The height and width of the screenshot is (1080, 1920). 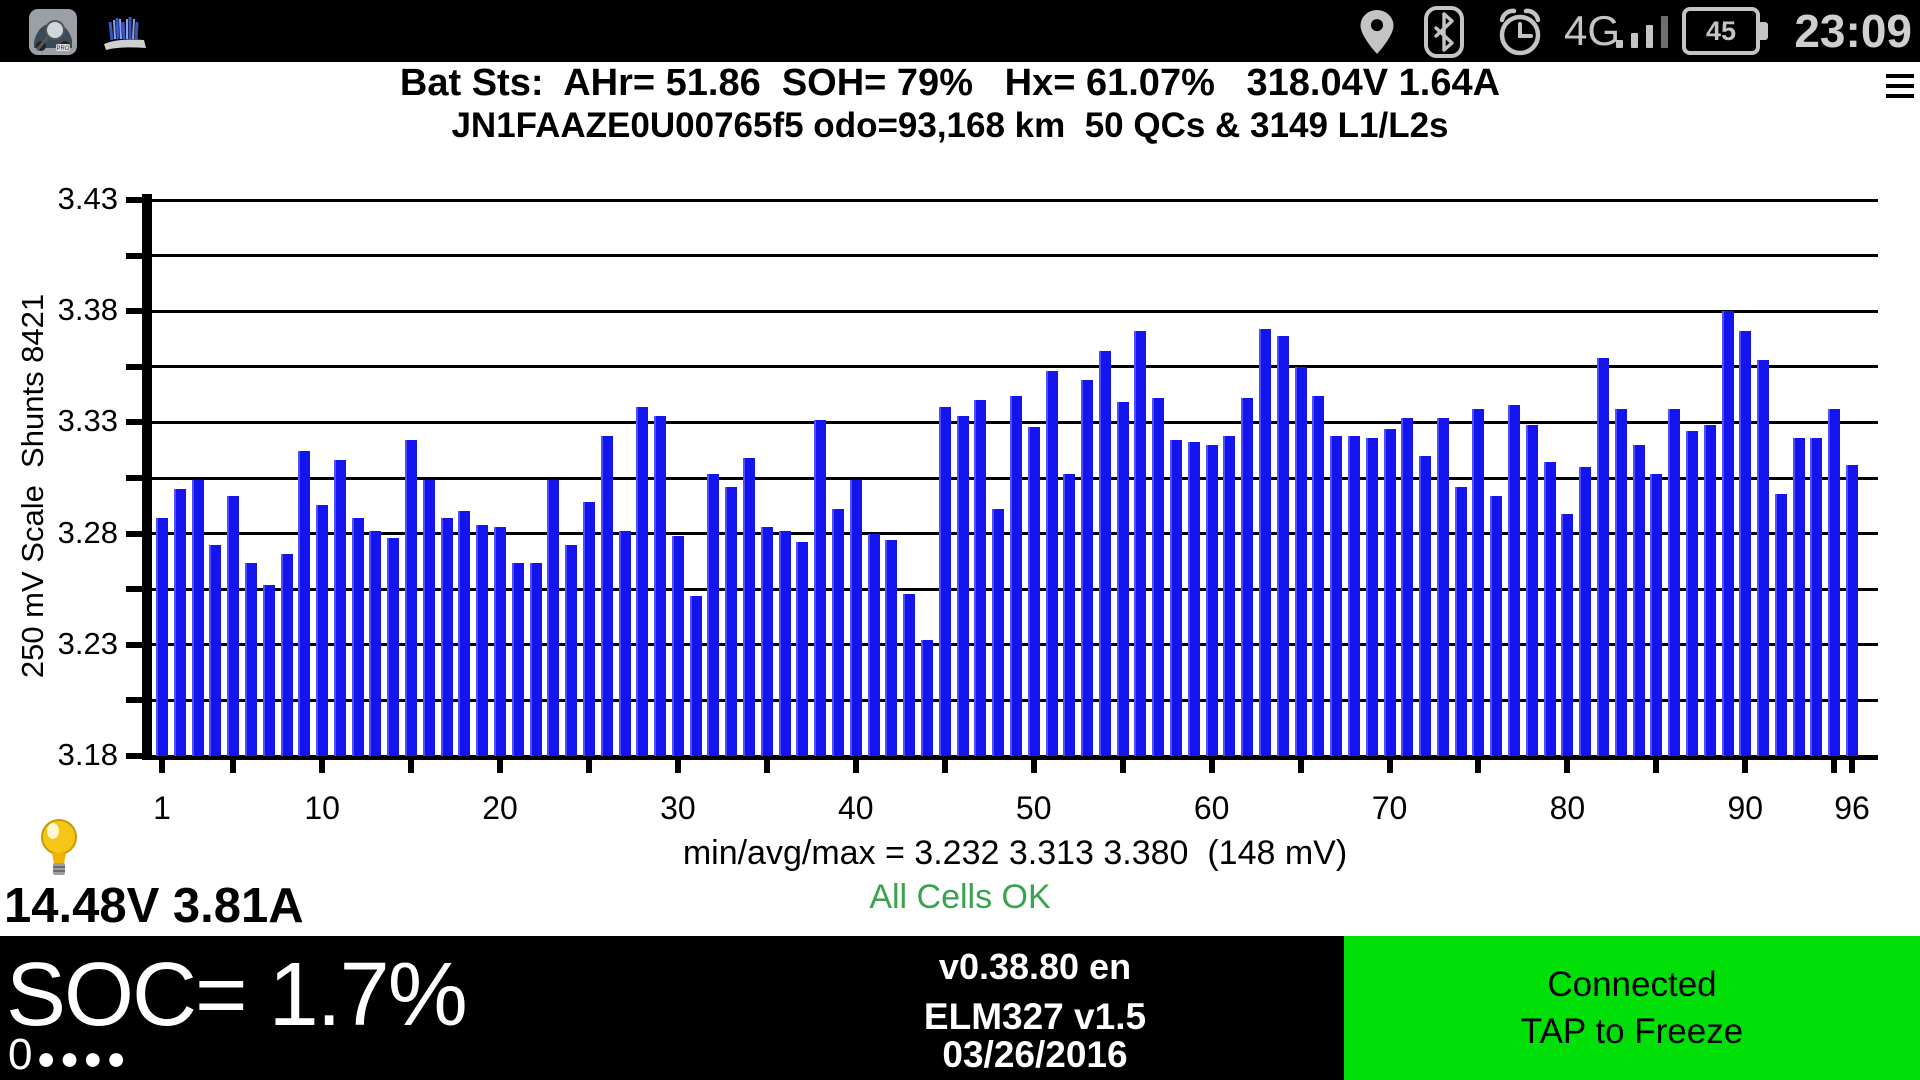 I want to click on lightbulb-icon, so click(x=59, y=849).